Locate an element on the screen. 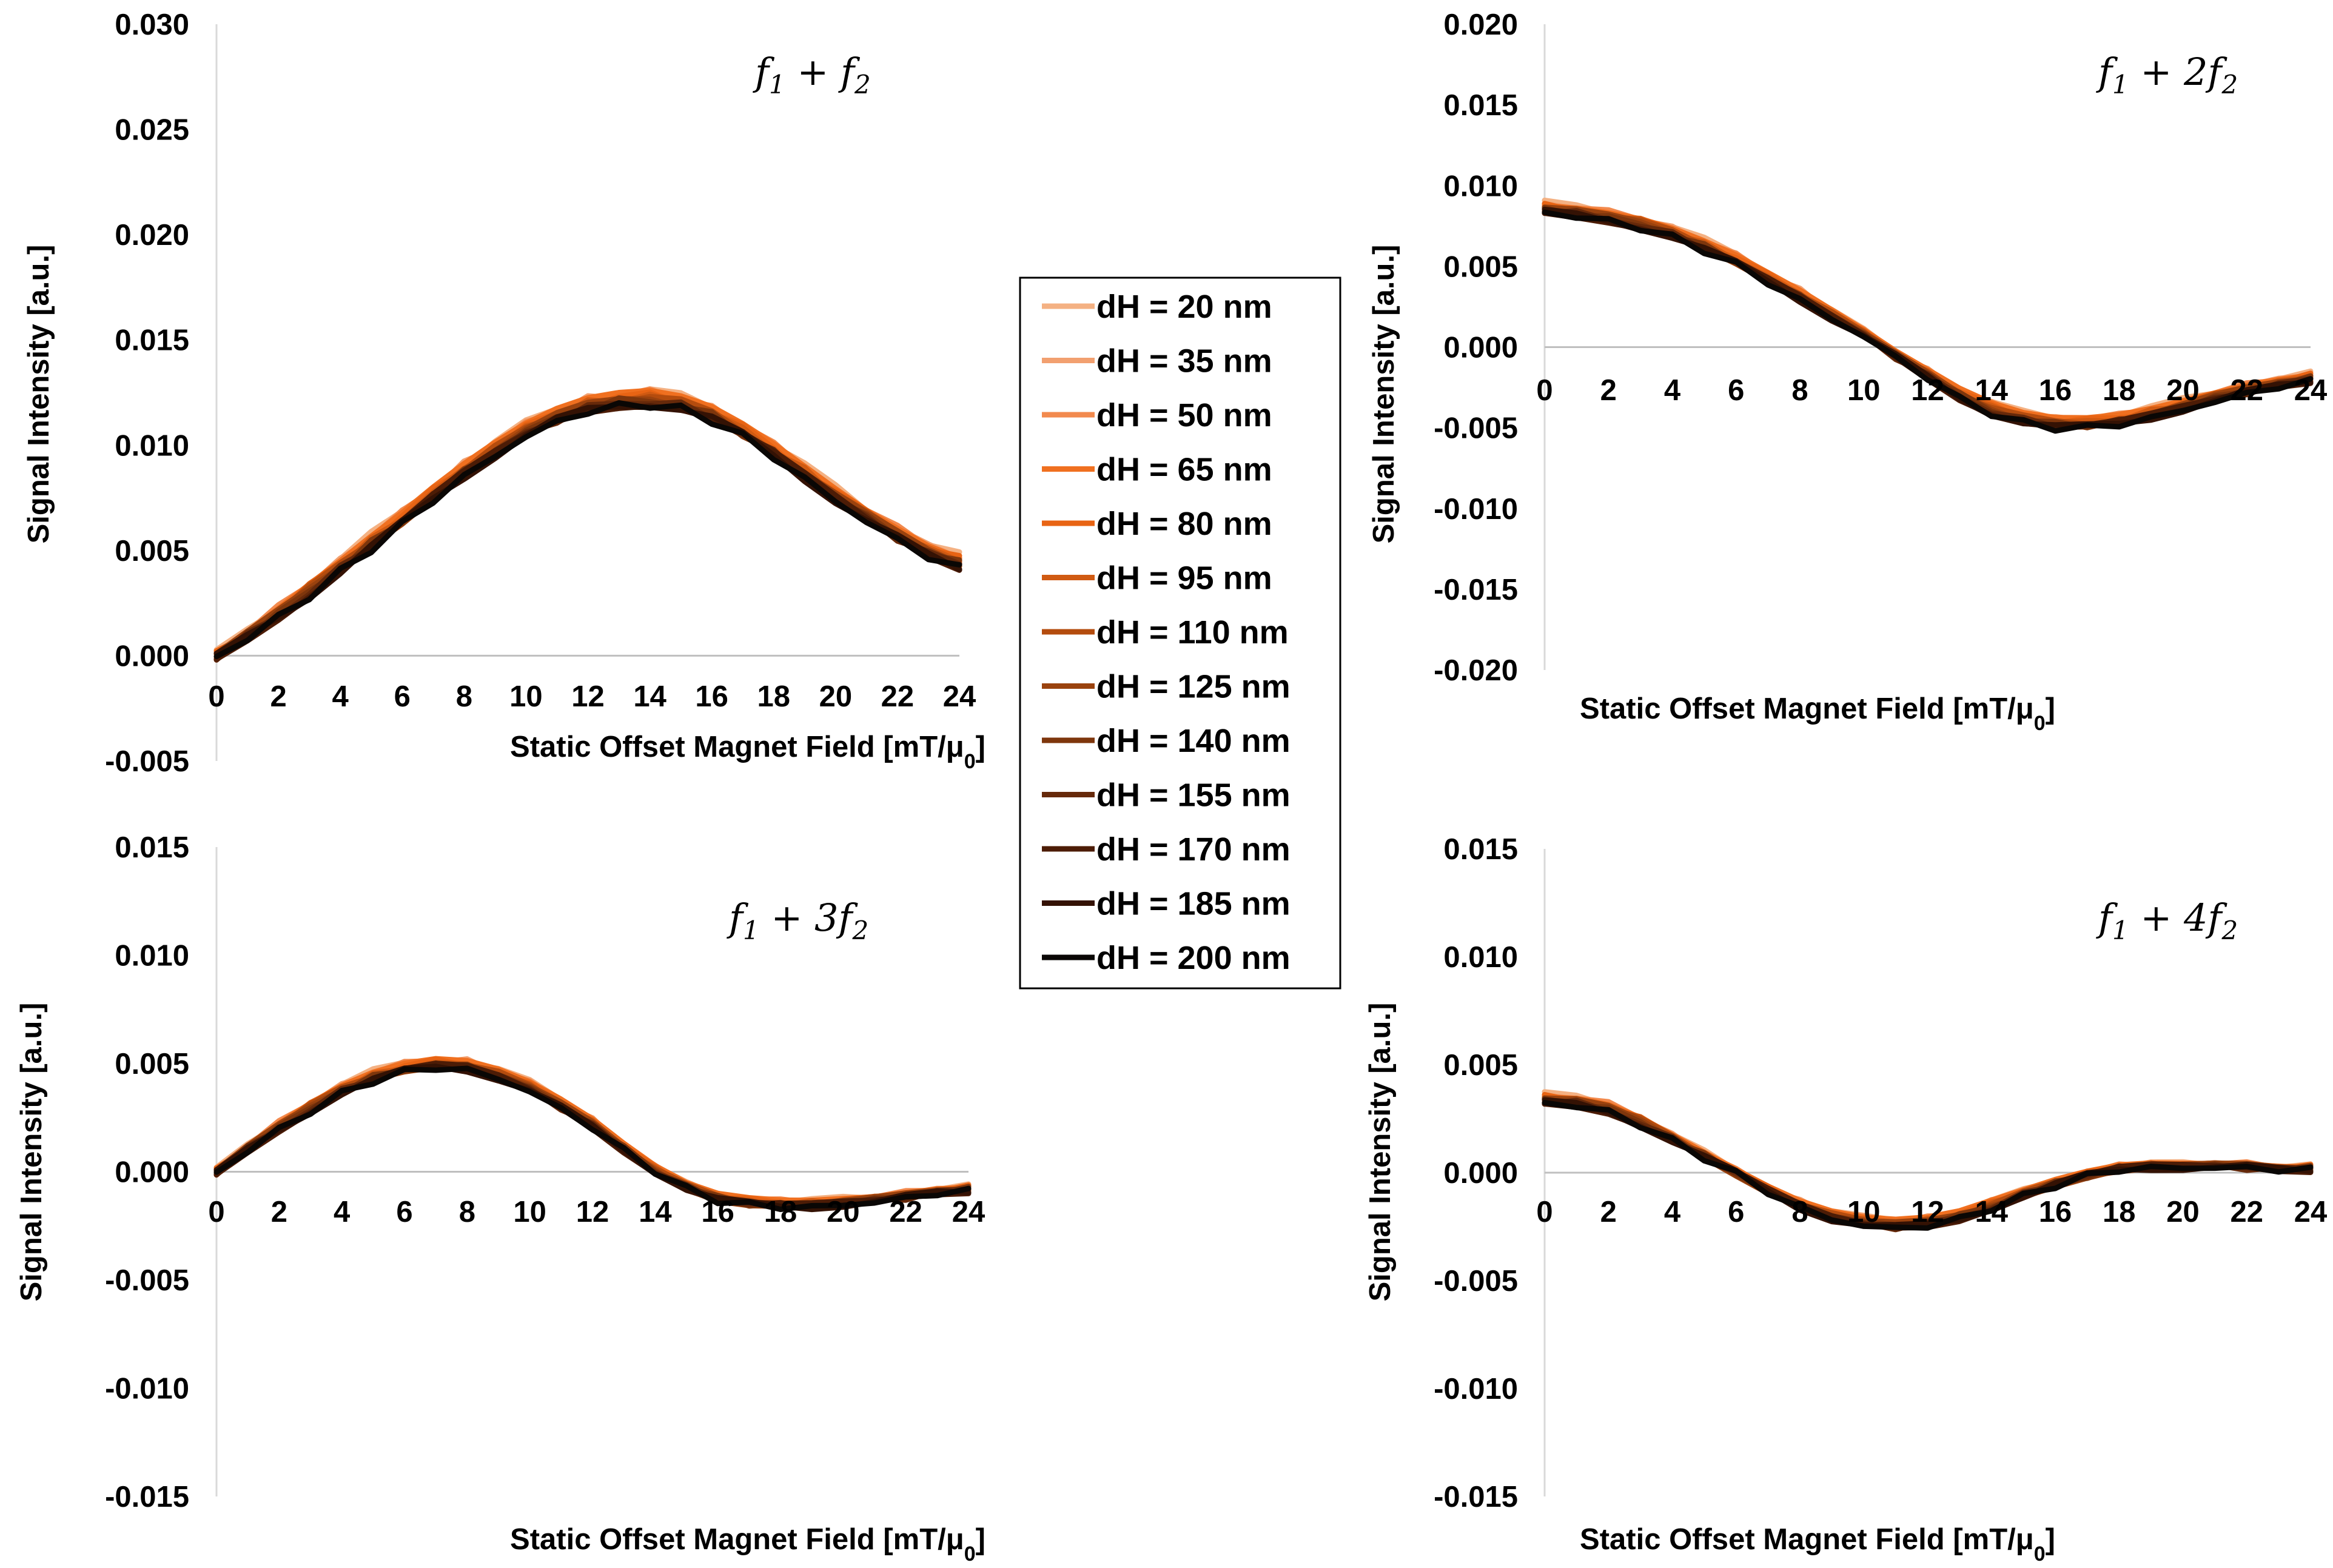  legend-entry: dH = 35 nm is located at coordinates (1184, 362).